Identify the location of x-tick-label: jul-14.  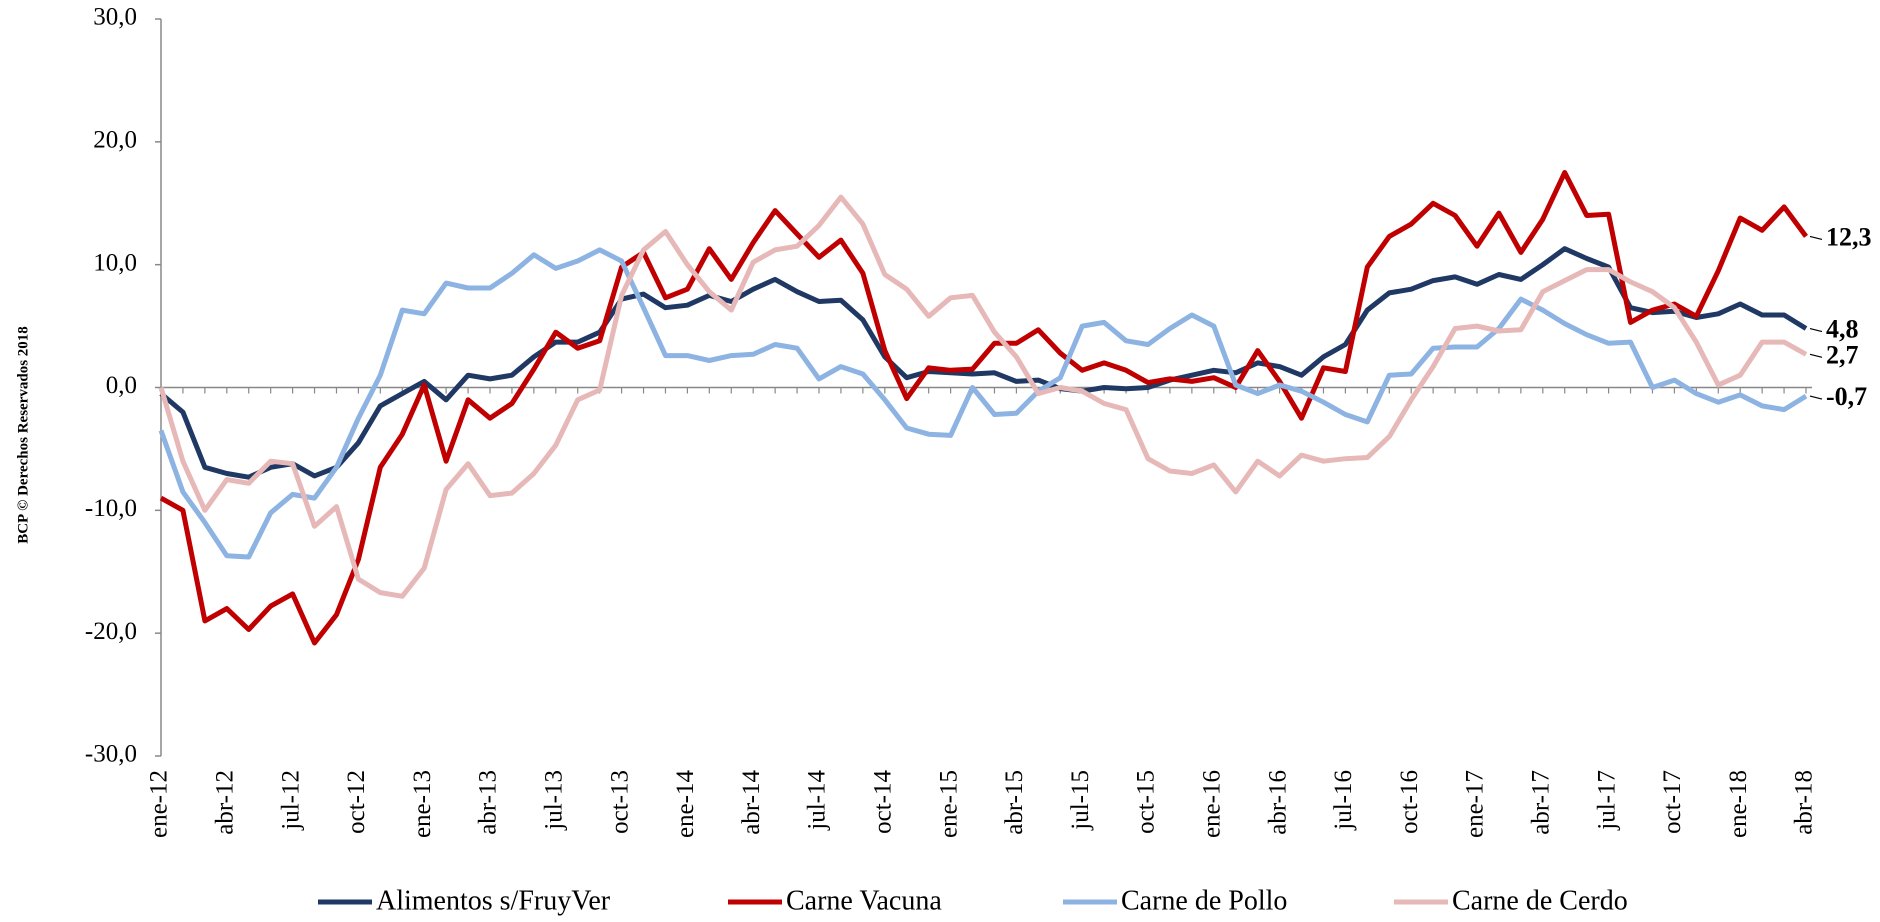
(817, 800).